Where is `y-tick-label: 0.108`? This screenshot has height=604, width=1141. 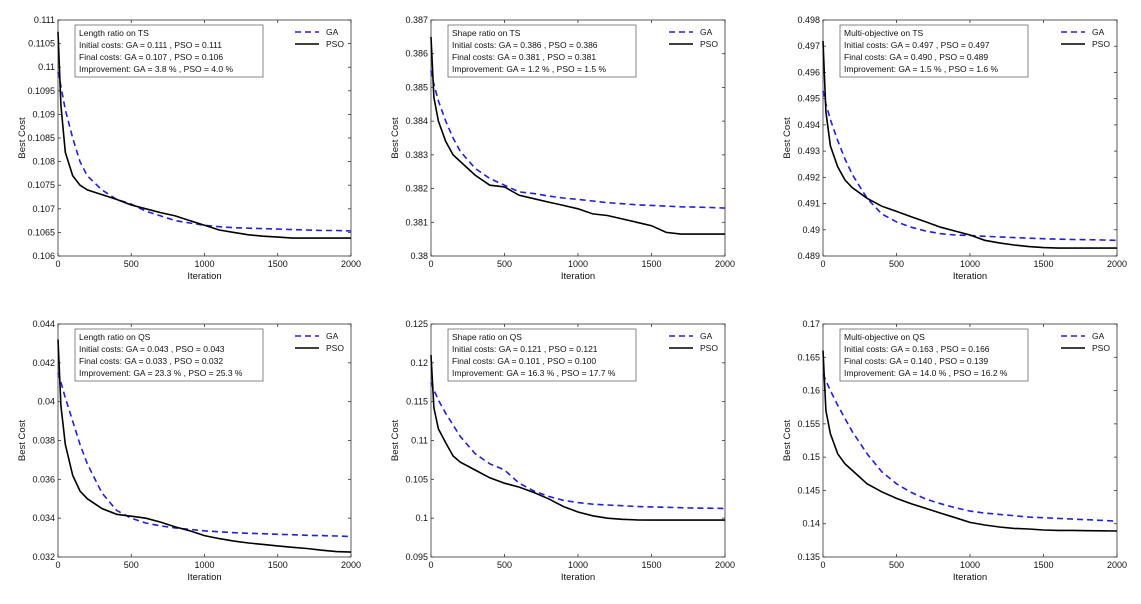
y-tick-label: 0.108 is located at coordinates (43, 162).